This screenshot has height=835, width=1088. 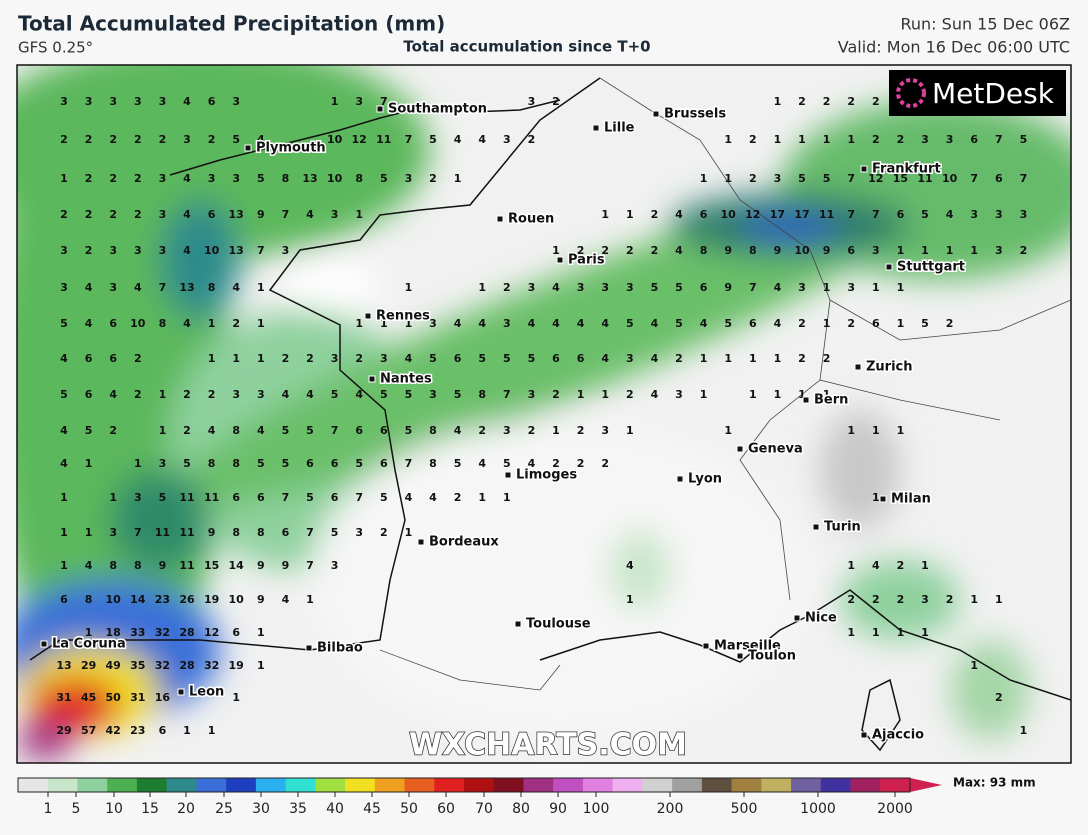 I want to click on grid-value: 11, so click(x=826, y=214).